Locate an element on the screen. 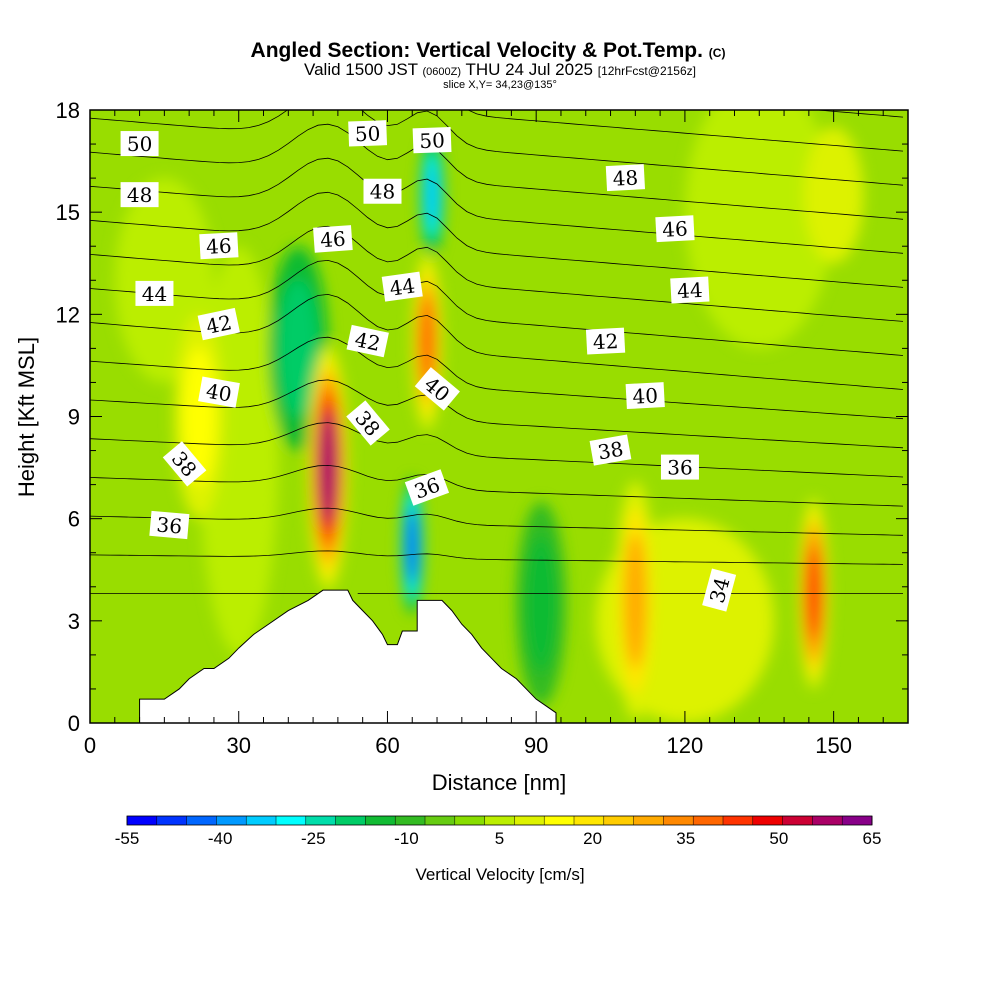 The width and height of the screenshot is (1000, 1000). y-tick-label: 0 is located at coordinates (74, 723).